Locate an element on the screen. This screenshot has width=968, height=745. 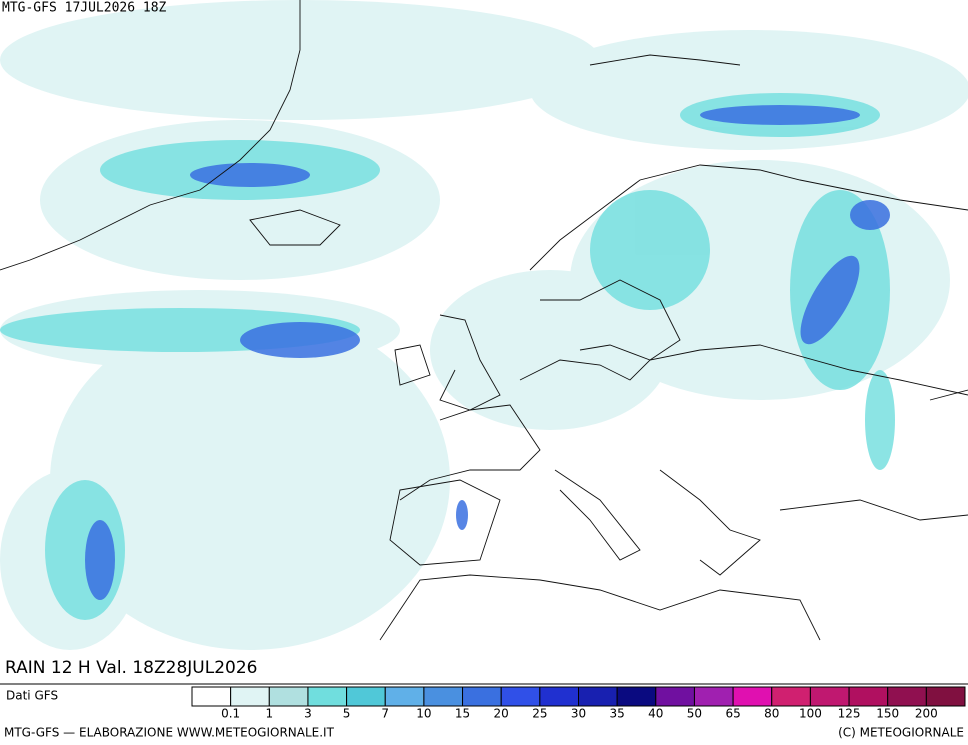
legend-label: 125 is located at coordinates (849, 714).